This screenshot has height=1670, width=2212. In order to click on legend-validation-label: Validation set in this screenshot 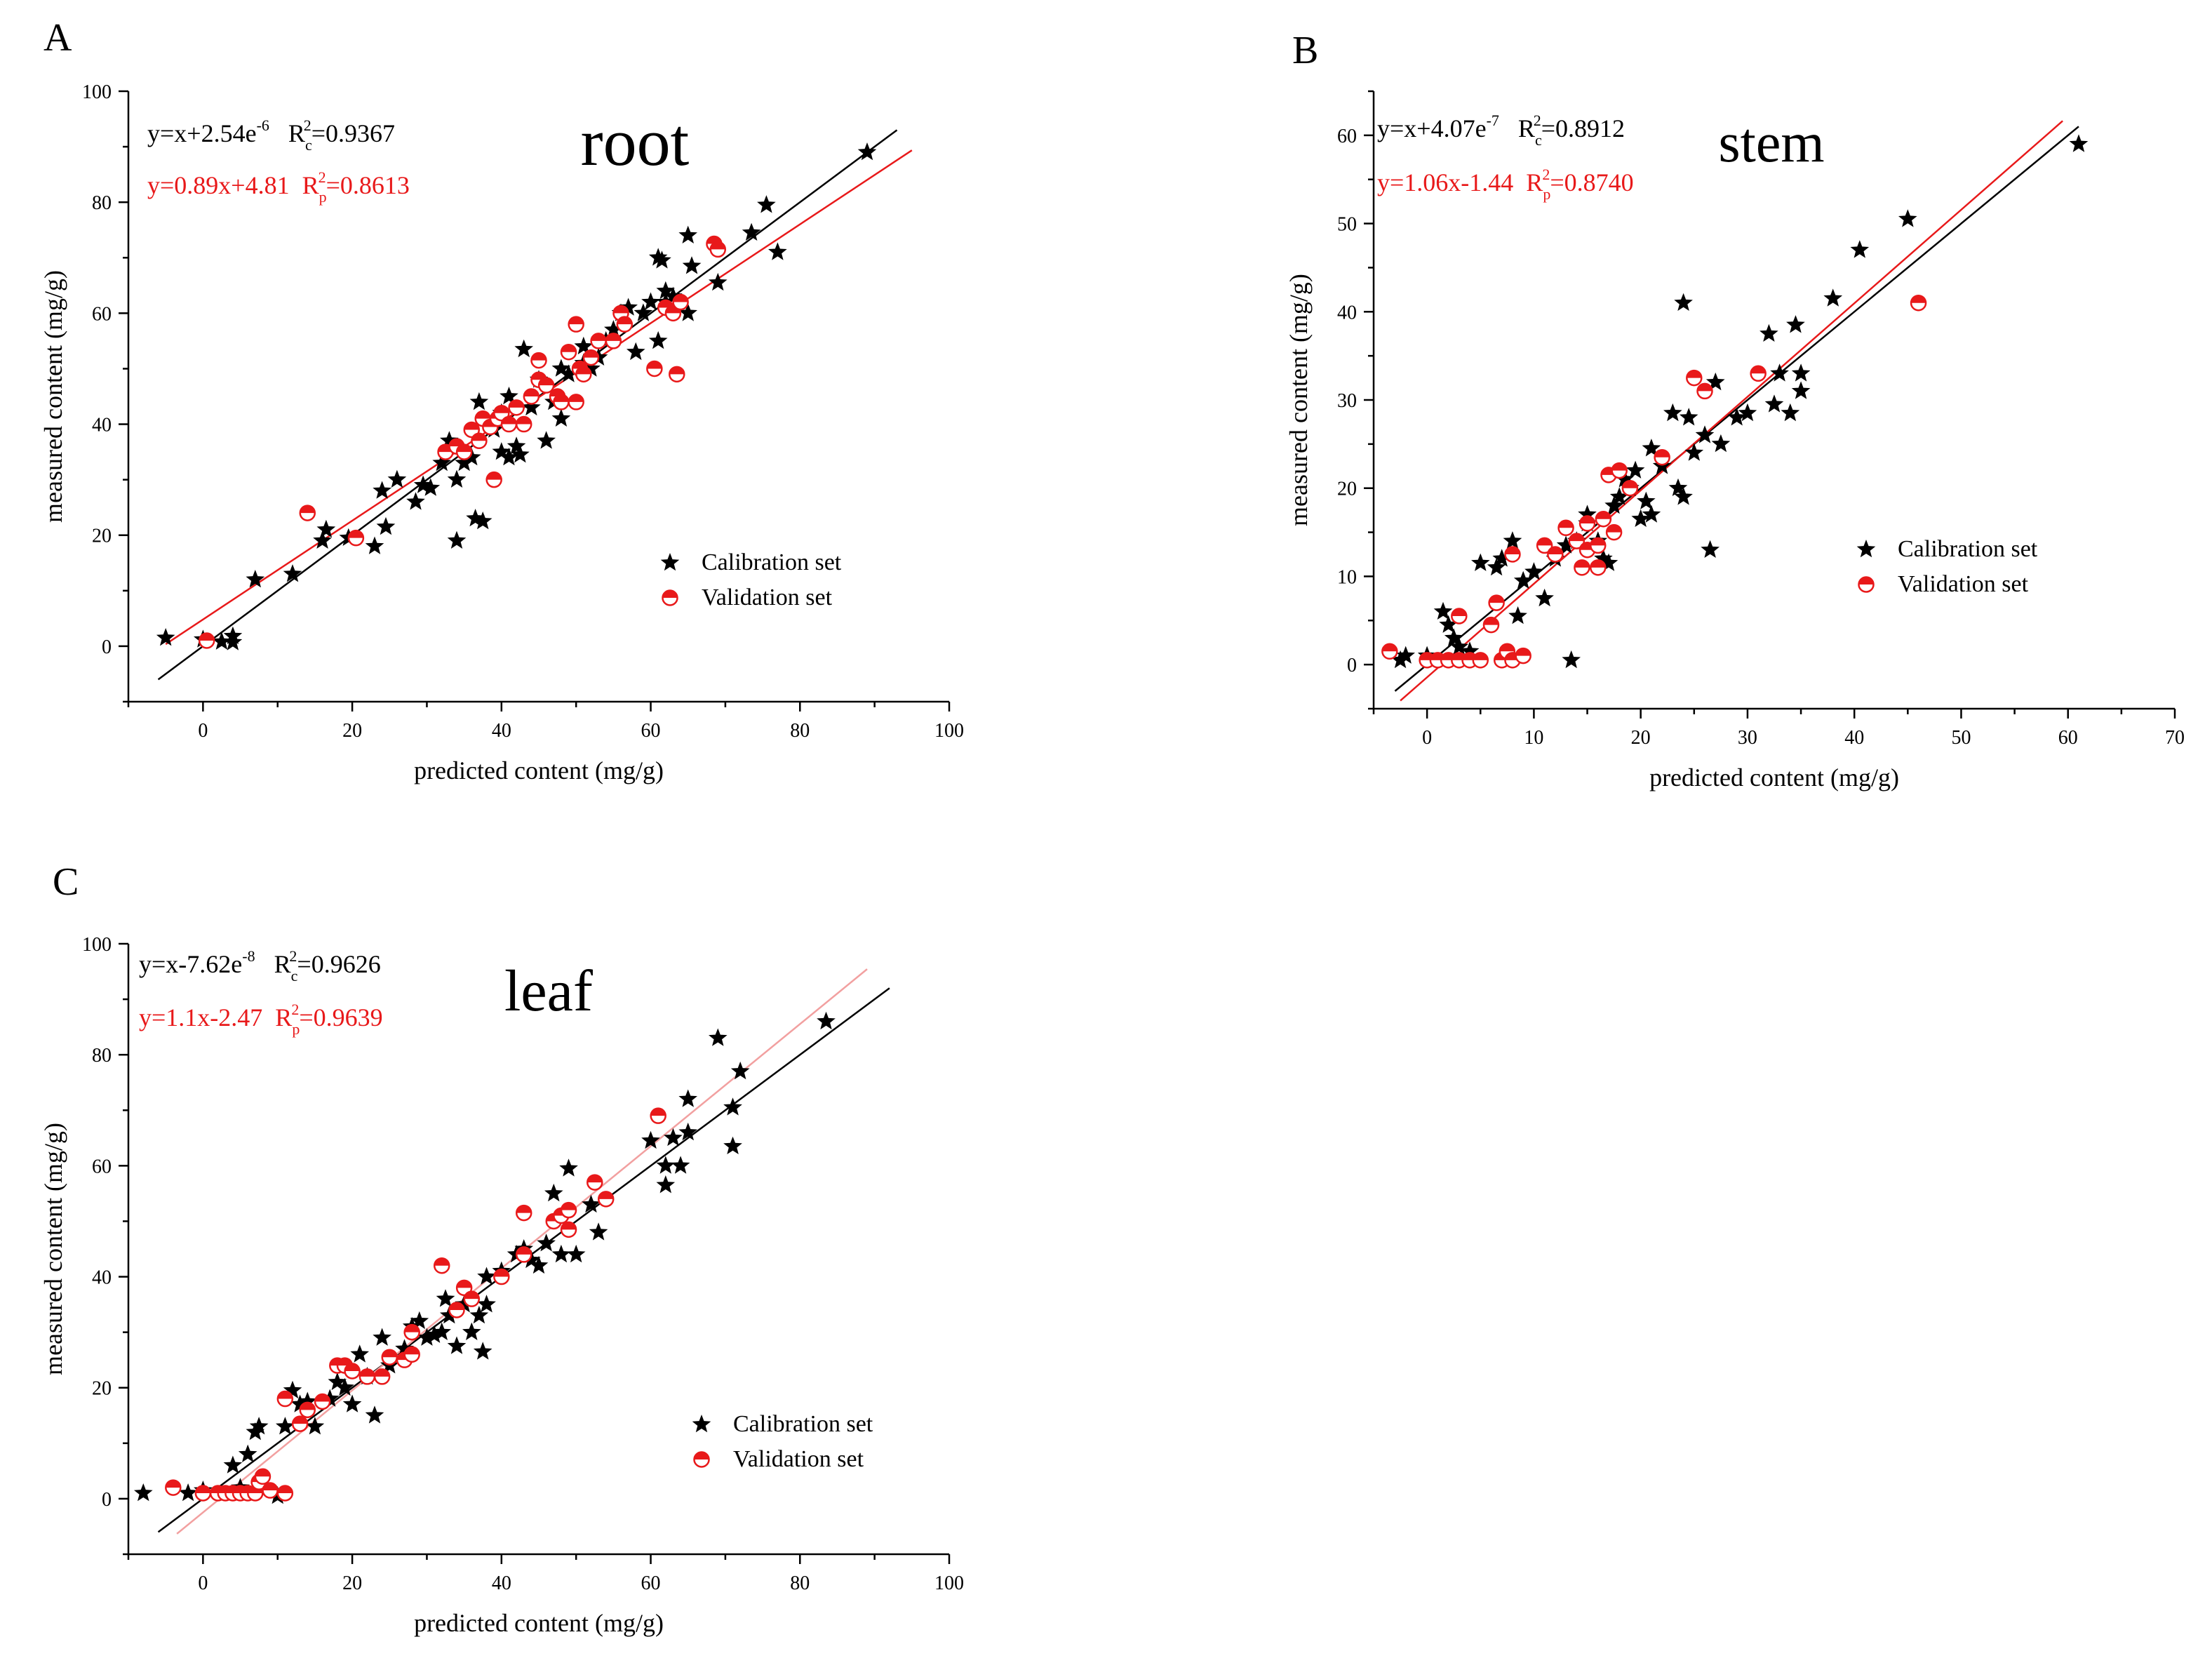, I will do `click(1963, 584)`.